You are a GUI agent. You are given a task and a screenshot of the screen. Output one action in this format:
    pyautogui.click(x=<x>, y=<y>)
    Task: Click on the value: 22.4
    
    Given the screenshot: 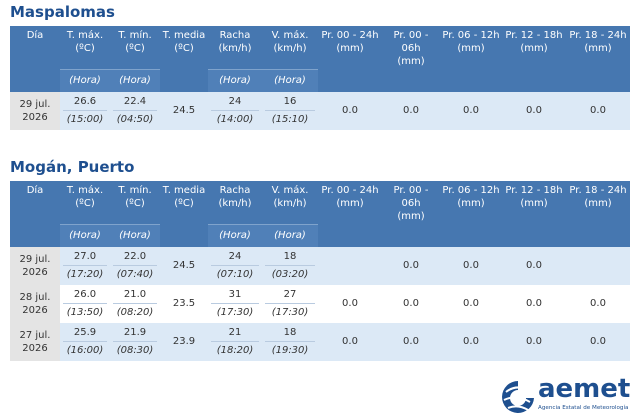 What is the action you would take?
    pyautogui.click(x=135, y=102)
    